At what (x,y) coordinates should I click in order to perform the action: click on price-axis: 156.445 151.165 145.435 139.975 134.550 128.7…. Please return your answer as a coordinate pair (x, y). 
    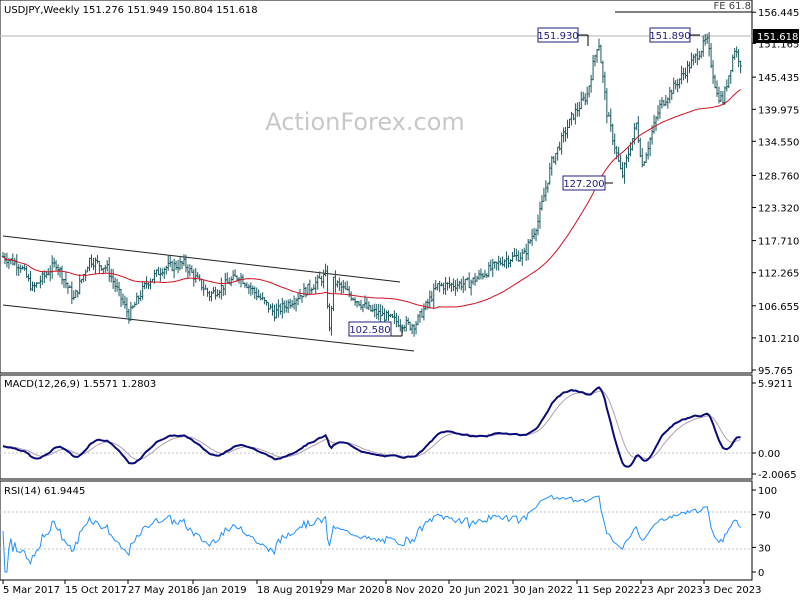
    Looking at the image, I should click on (775, 192).